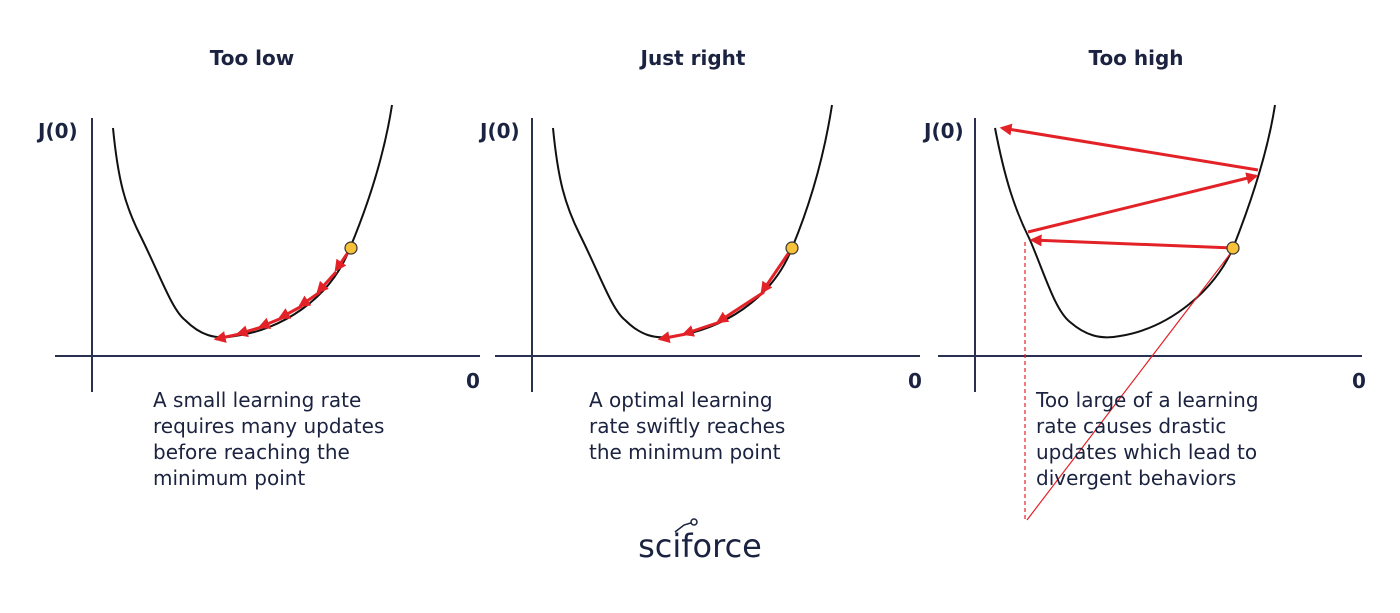 This screenshot has width=1400, height=613. Describe the element at coordinates (1128, 387) in the screenshot. I see `guide-line` at that location.